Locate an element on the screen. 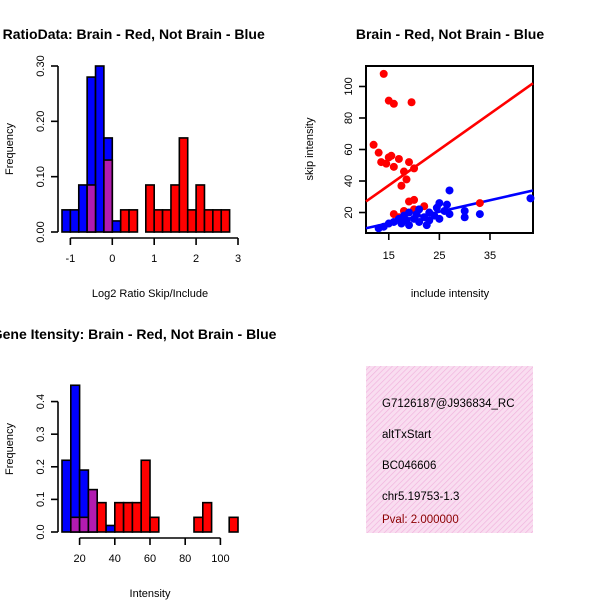 This screenshot has height=600, width=600. scatter-y-tick-label: 20 is located at coordinates (349, 212).